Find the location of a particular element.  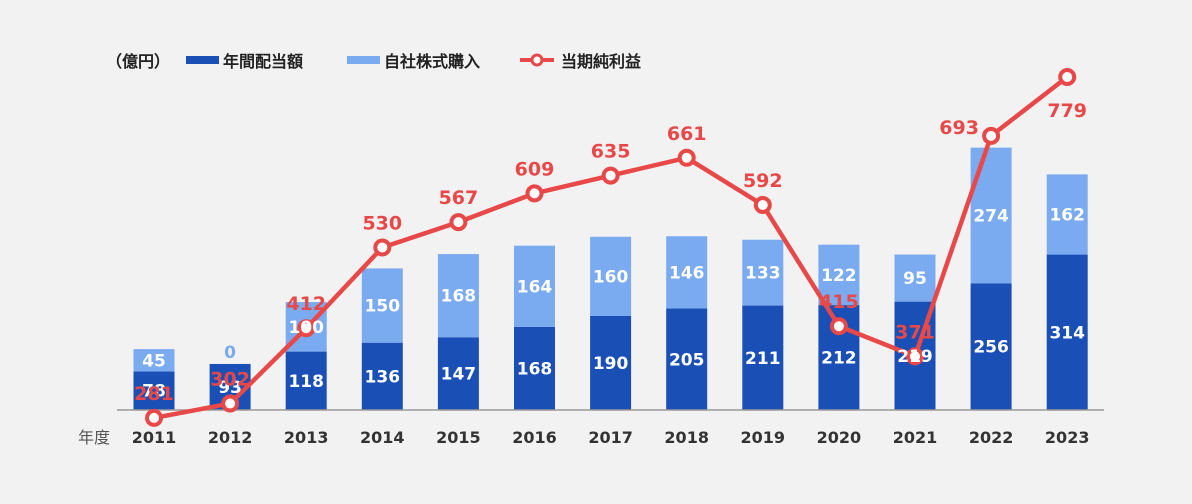

net-income-point-2018 is located at coordinates (686, 157).